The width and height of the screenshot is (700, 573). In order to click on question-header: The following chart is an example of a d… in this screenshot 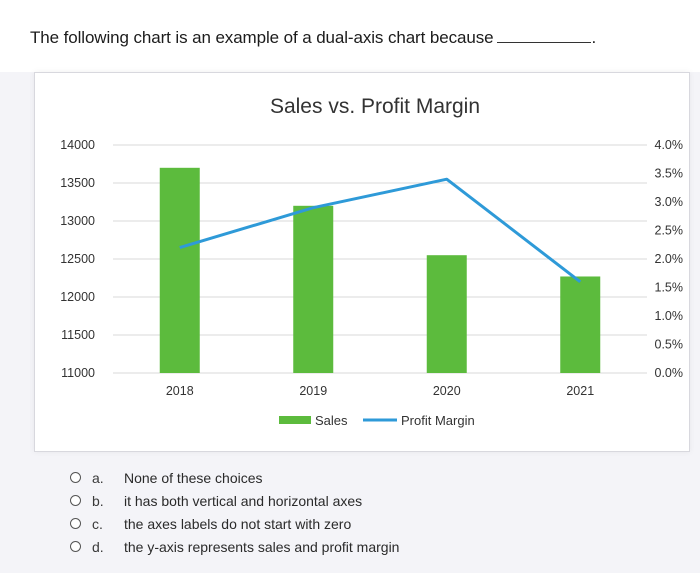, I will do `click(350, 36)`.